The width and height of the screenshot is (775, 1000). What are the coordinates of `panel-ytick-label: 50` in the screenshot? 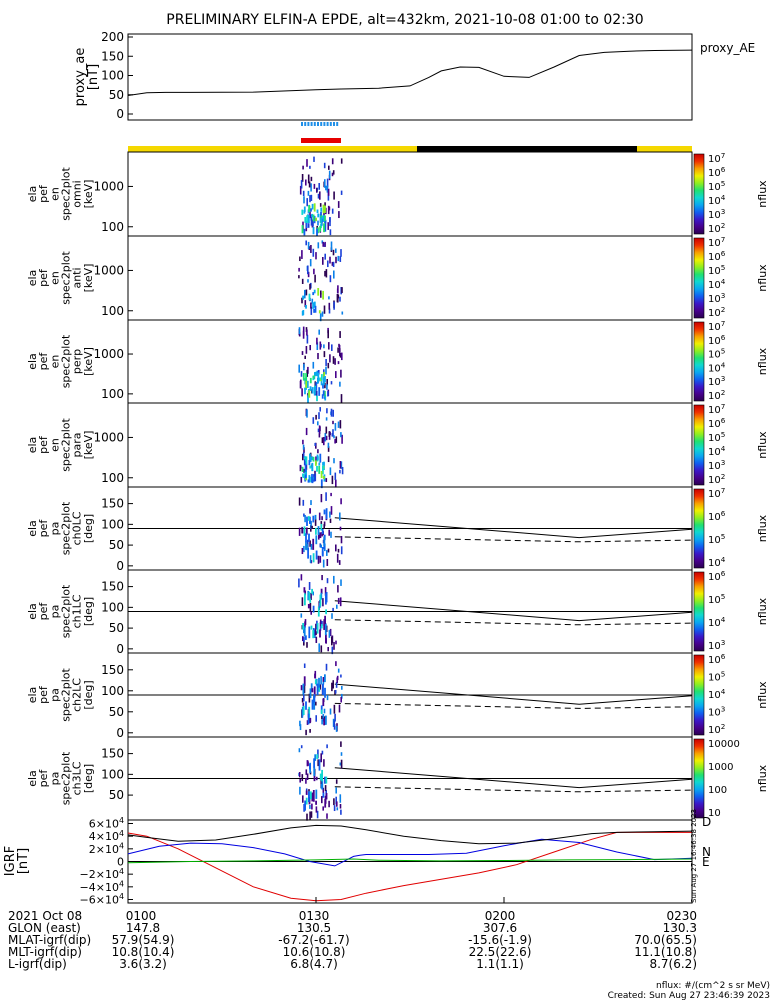 It's located at (116, 795).